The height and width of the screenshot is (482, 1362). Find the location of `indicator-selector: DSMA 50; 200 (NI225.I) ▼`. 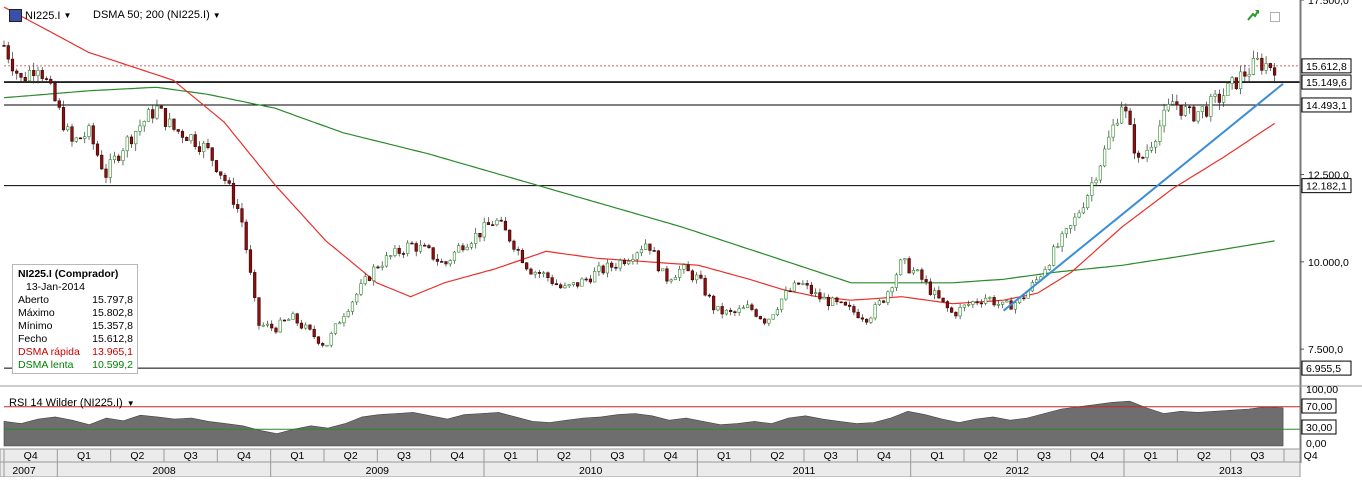

indicator-selector: DSMA 50; 200 (NI225.I) ▼ is located at coordinates (157, 15).